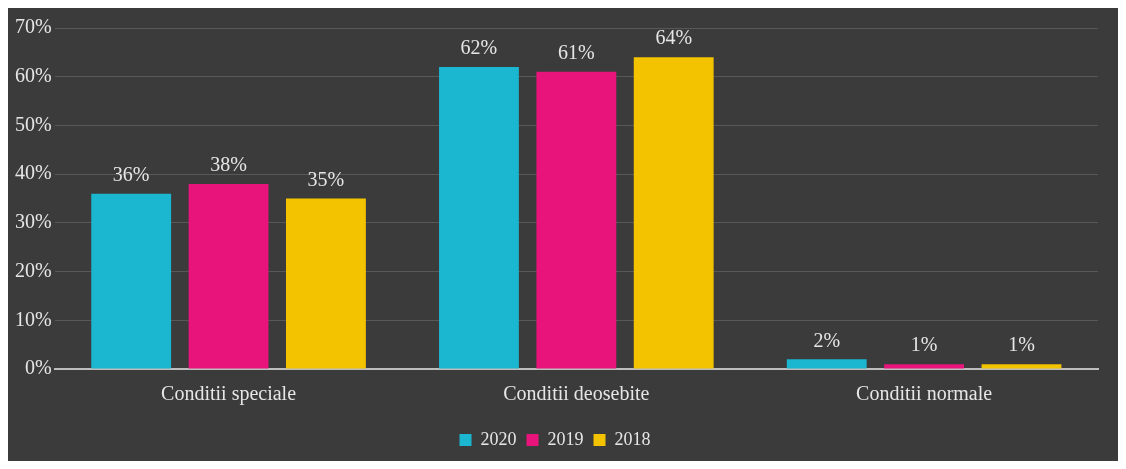 The height and width of the screenshot is (469, 1126). I want to click on legend-label: 2019, so click(565, 438).